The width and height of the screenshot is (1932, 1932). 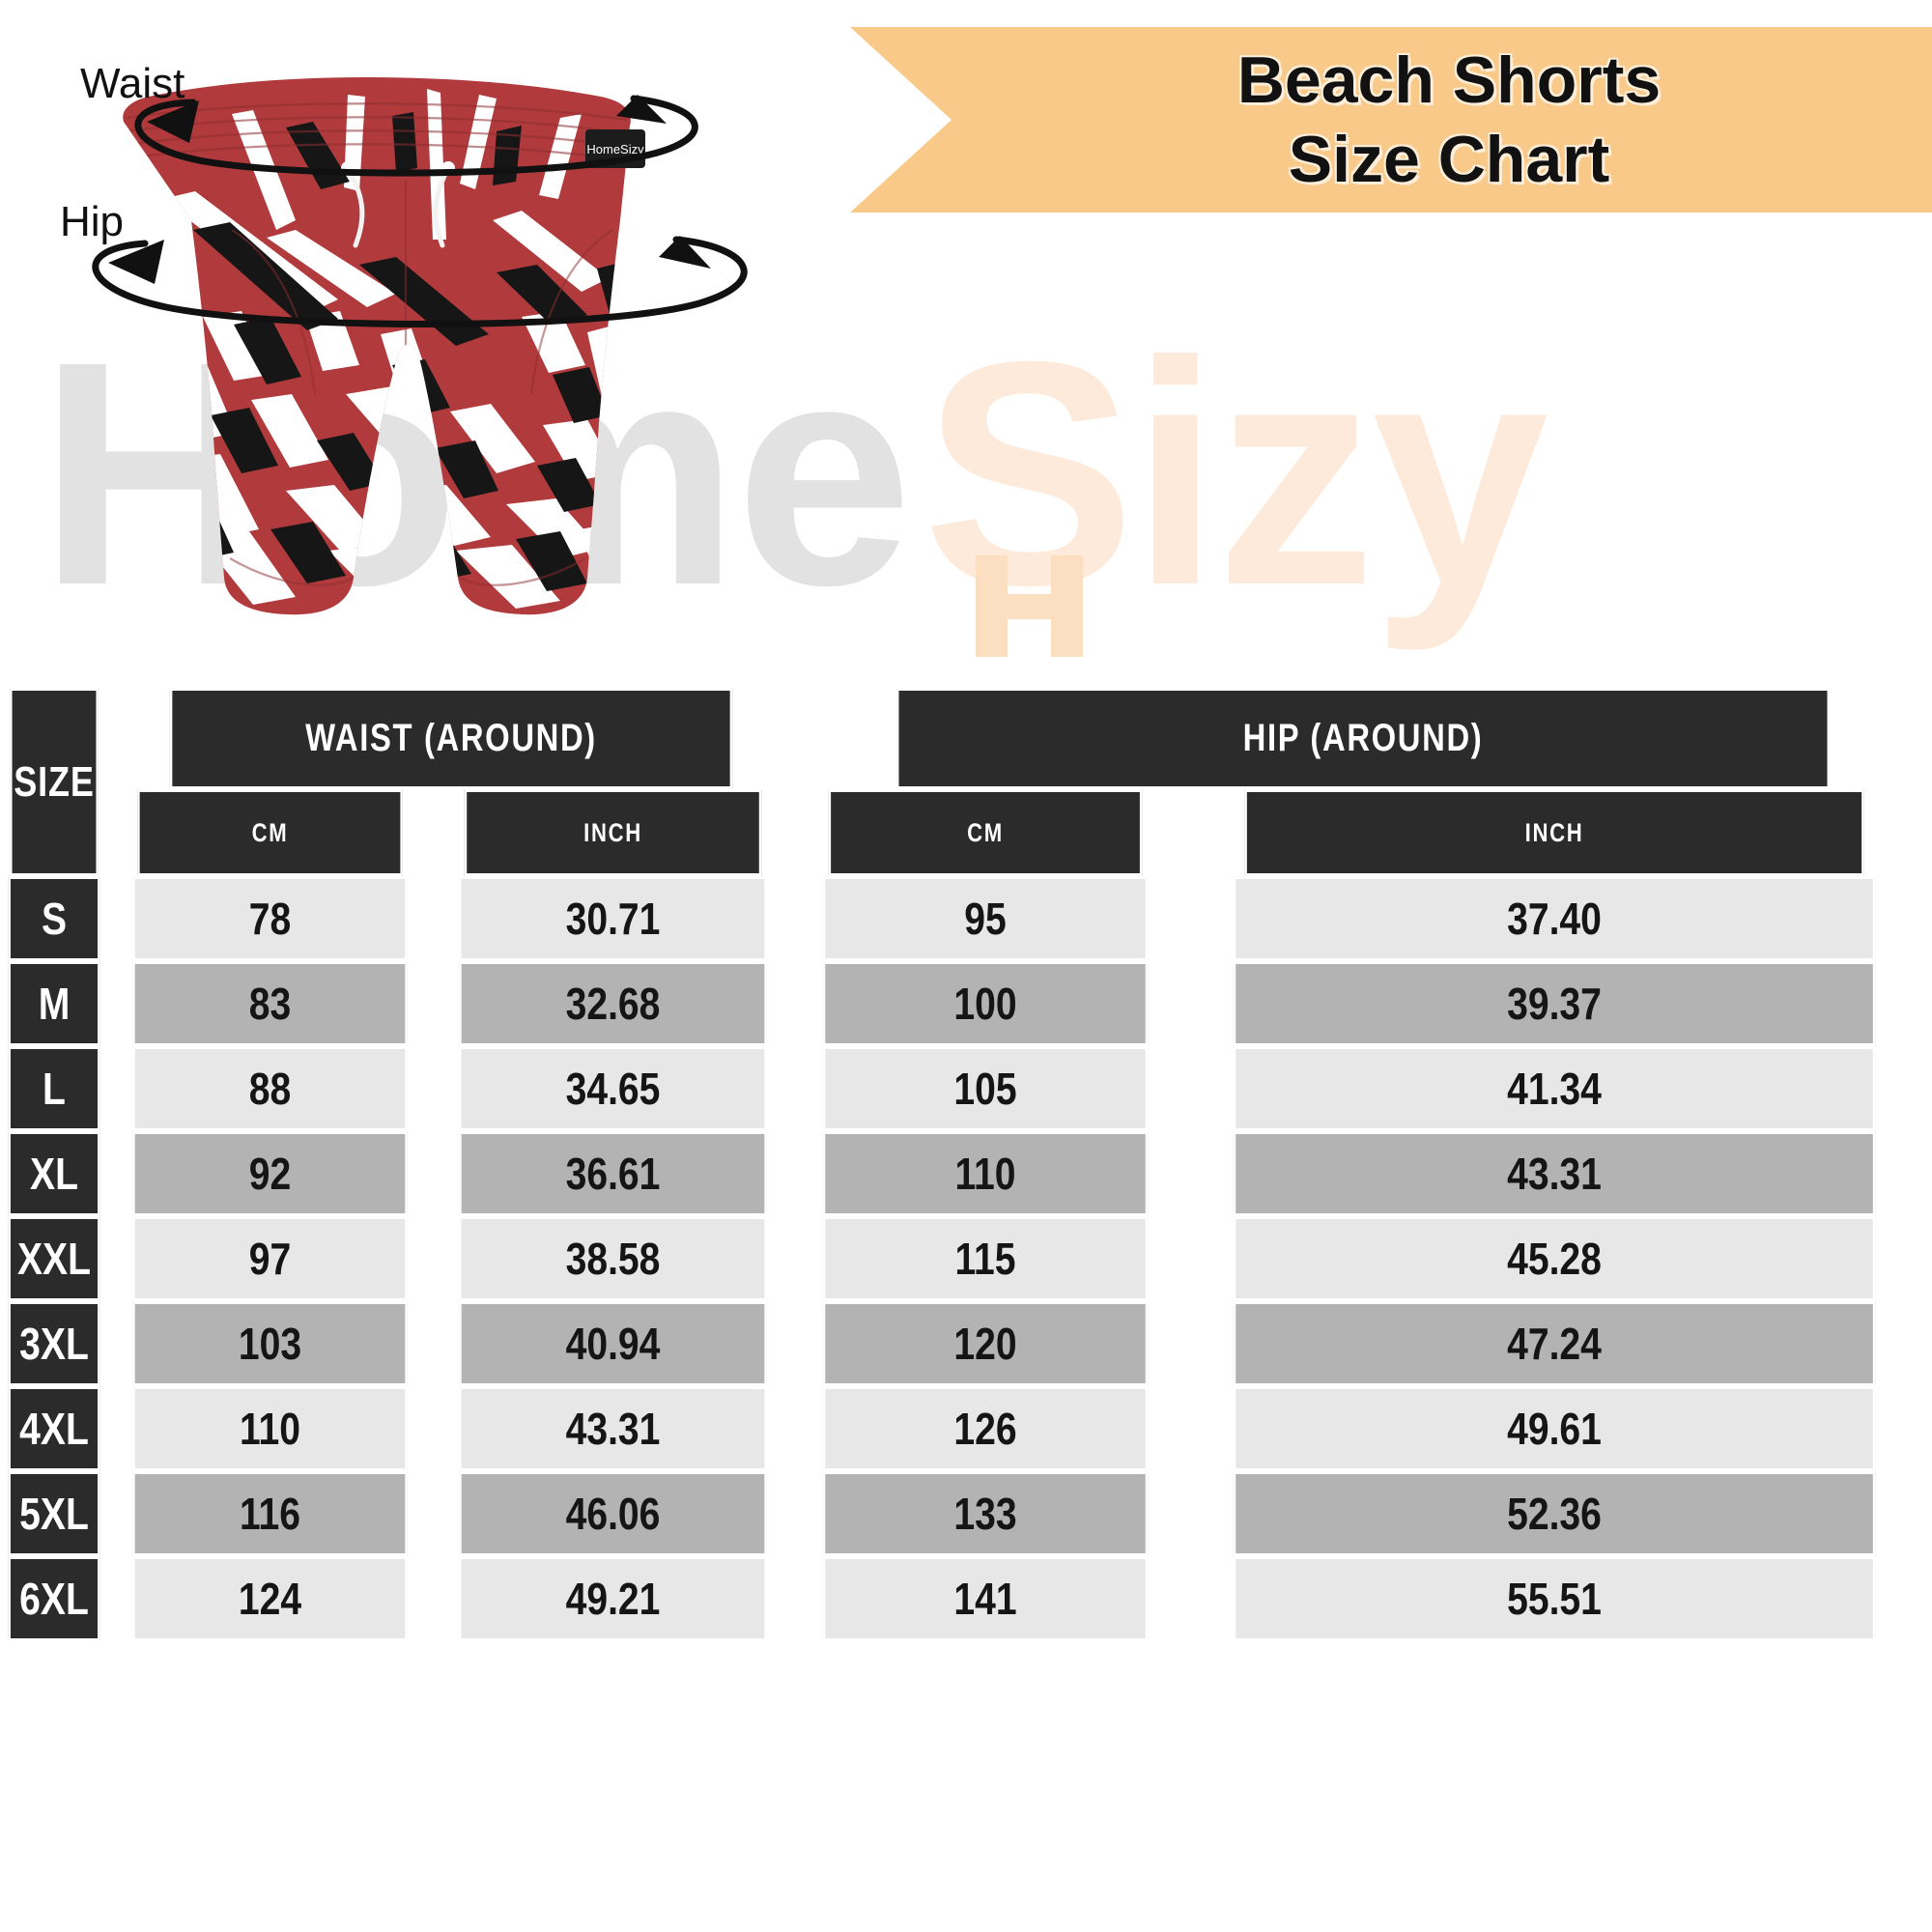 What do you see at coordinates (405, 355) in the screenshot?
I see `beach-shorts-image: HomeSizy` at bounding box center [405, 355].